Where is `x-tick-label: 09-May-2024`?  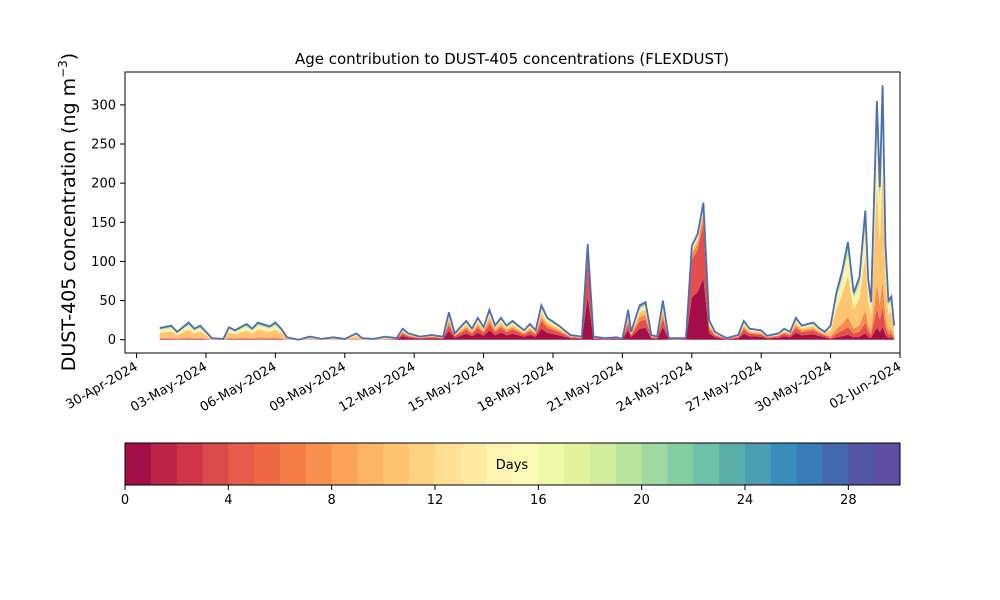 x-tick-label: 09-May-2024 is located at coordinates (308, 387).